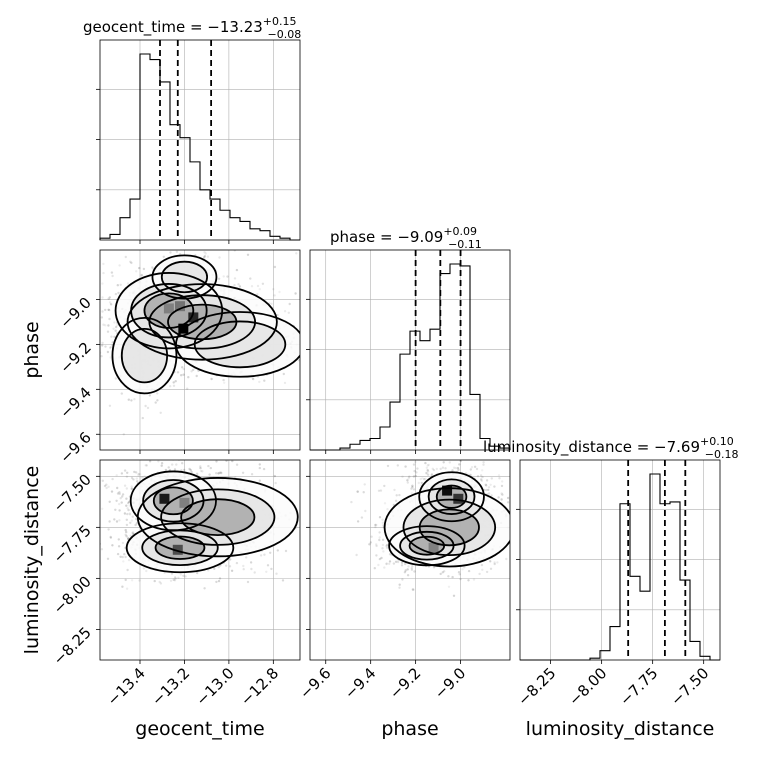 The width and height of the screenshot is (760, 760). I want to click on xtick-label-luminosity-distance: −7.75, so click(638, 686).